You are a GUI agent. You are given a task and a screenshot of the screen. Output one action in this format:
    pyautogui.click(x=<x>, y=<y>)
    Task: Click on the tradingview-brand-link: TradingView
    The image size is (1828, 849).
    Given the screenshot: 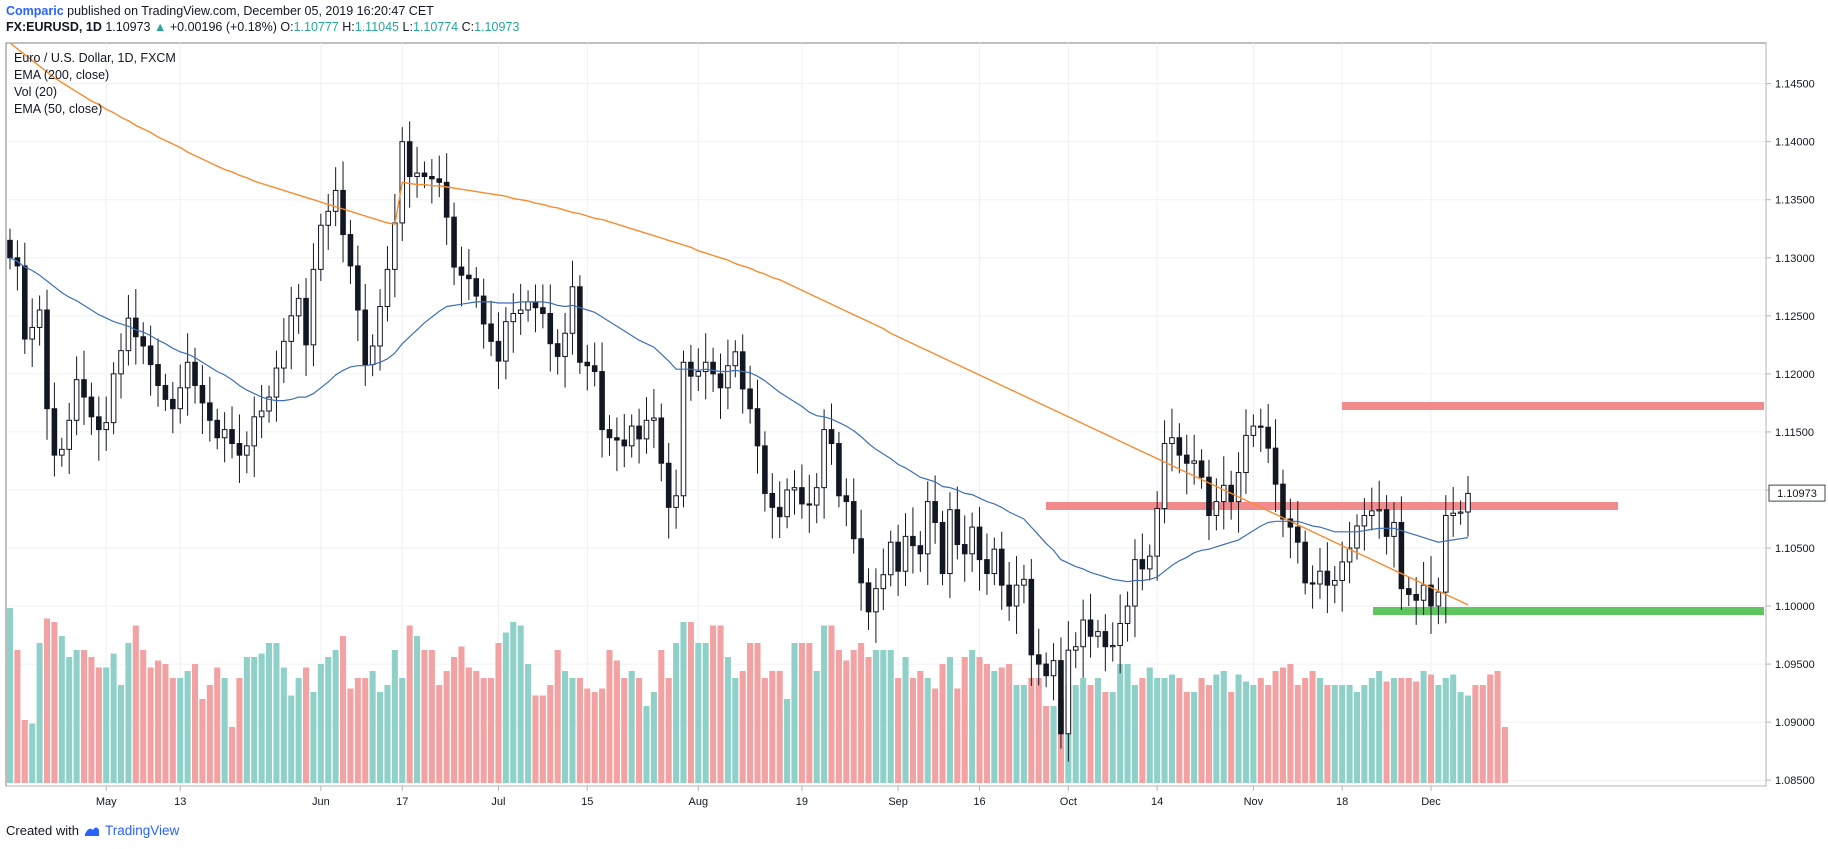 What is the action you would take?
    pyautogui.click(x=142, y=830)
    